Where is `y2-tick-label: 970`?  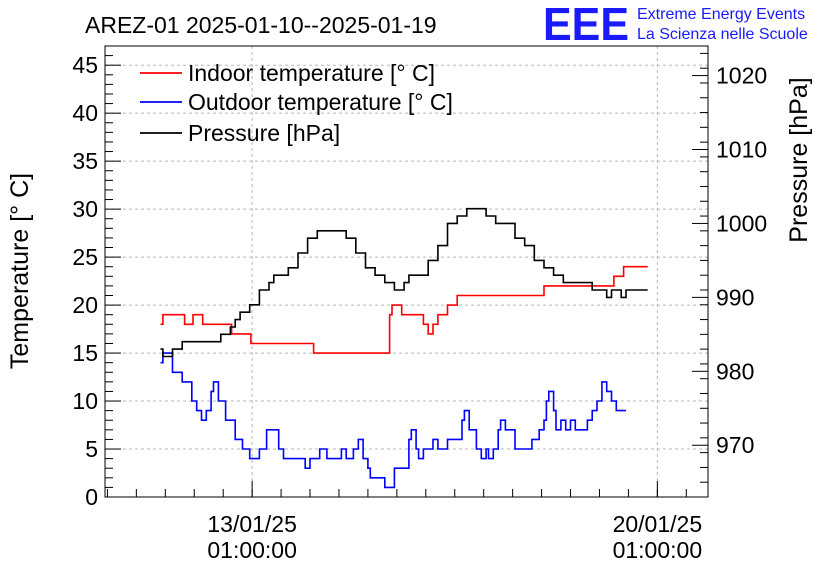
y2-tick-label: 970 is located at coordinates (735, 445).